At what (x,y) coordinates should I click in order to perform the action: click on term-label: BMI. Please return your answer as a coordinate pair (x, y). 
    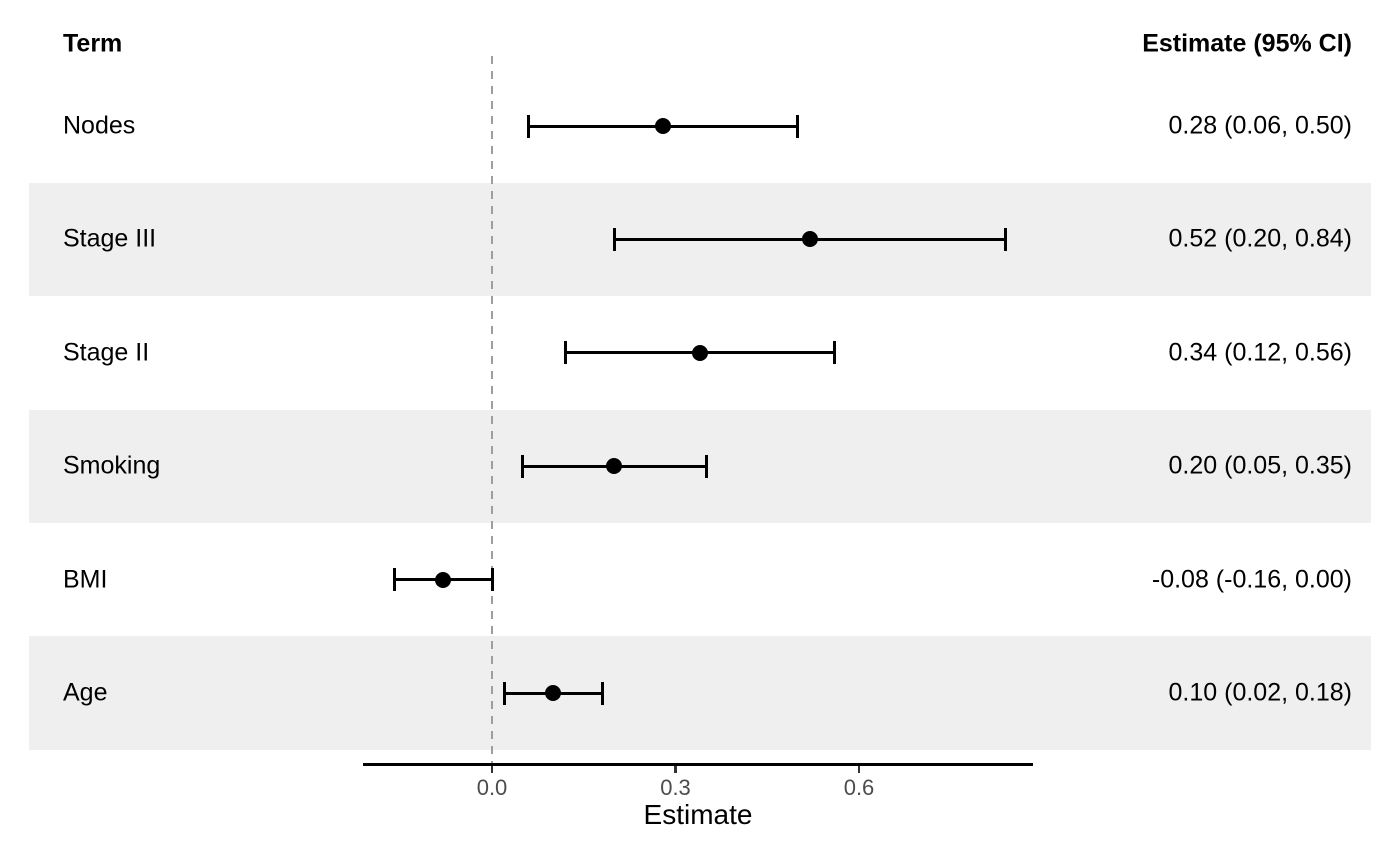
    Looking at the image, I should click on (85, 579).